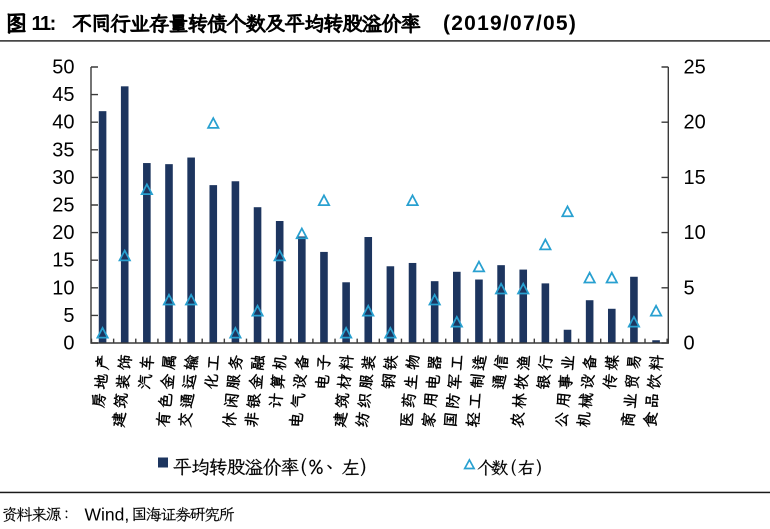 Image resolution: width=770 pixels, height=529 pixels. Describe the element at coordinates (63, 150) in the screenshot. I see `svg-text: 35` at that location.